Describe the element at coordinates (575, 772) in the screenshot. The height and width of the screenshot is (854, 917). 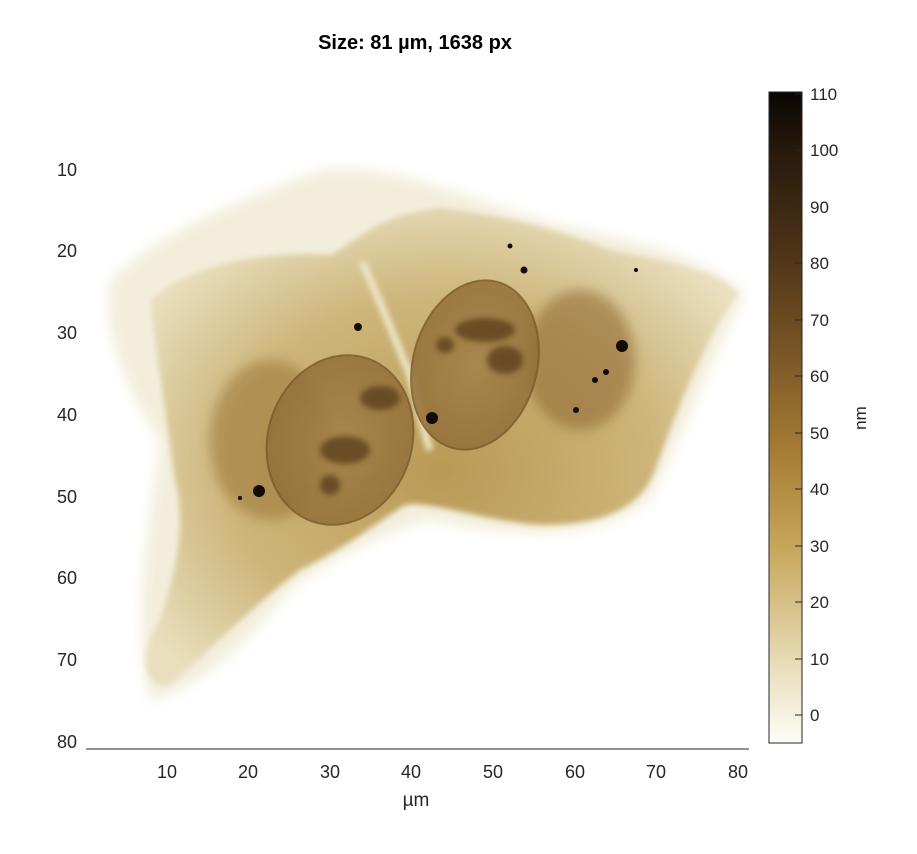
I see `x-tick-label: 60` at that location.